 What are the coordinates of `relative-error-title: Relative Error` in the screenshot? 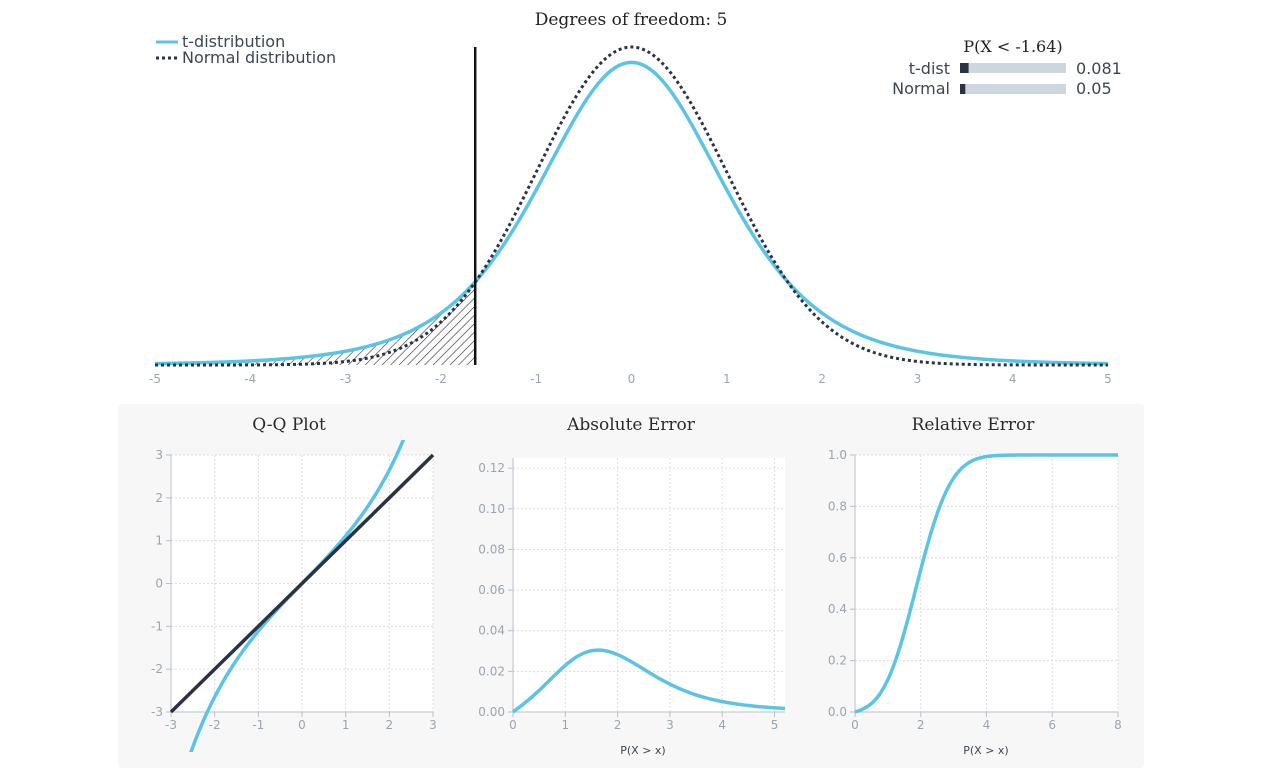 It's located at (974, 425).